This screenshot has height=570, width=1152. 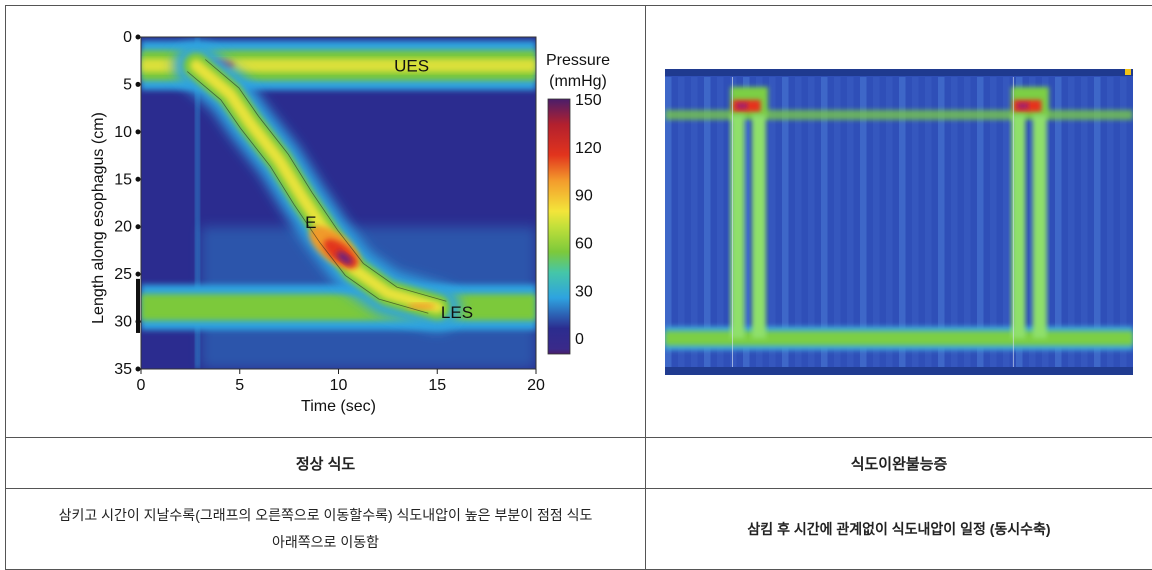 I want to click on y-tick-label: 15, so click(x=123, y=179).